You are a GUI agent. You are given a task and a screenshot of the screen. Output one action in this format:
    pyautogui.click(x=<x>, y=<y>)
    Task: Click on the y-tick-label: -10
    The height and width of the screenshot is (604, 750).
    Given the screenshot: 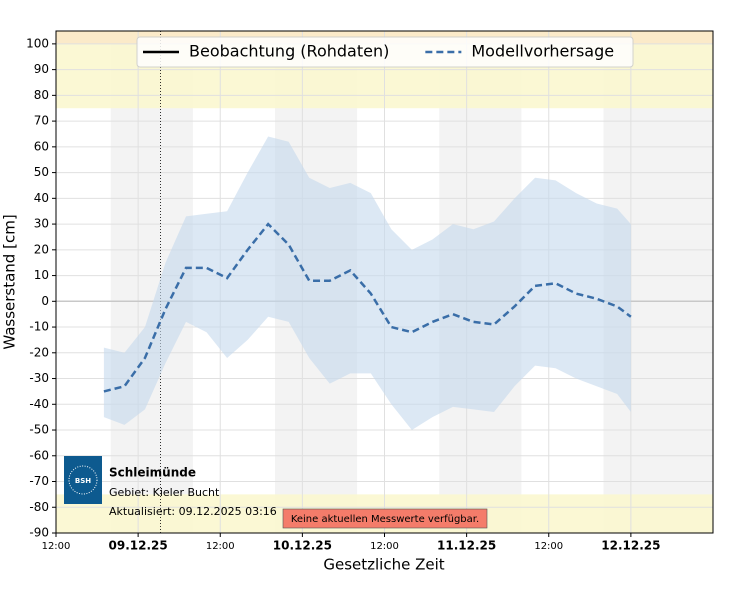 What is the action you would take?
    pyautogui.click(x=39, y=327)
    